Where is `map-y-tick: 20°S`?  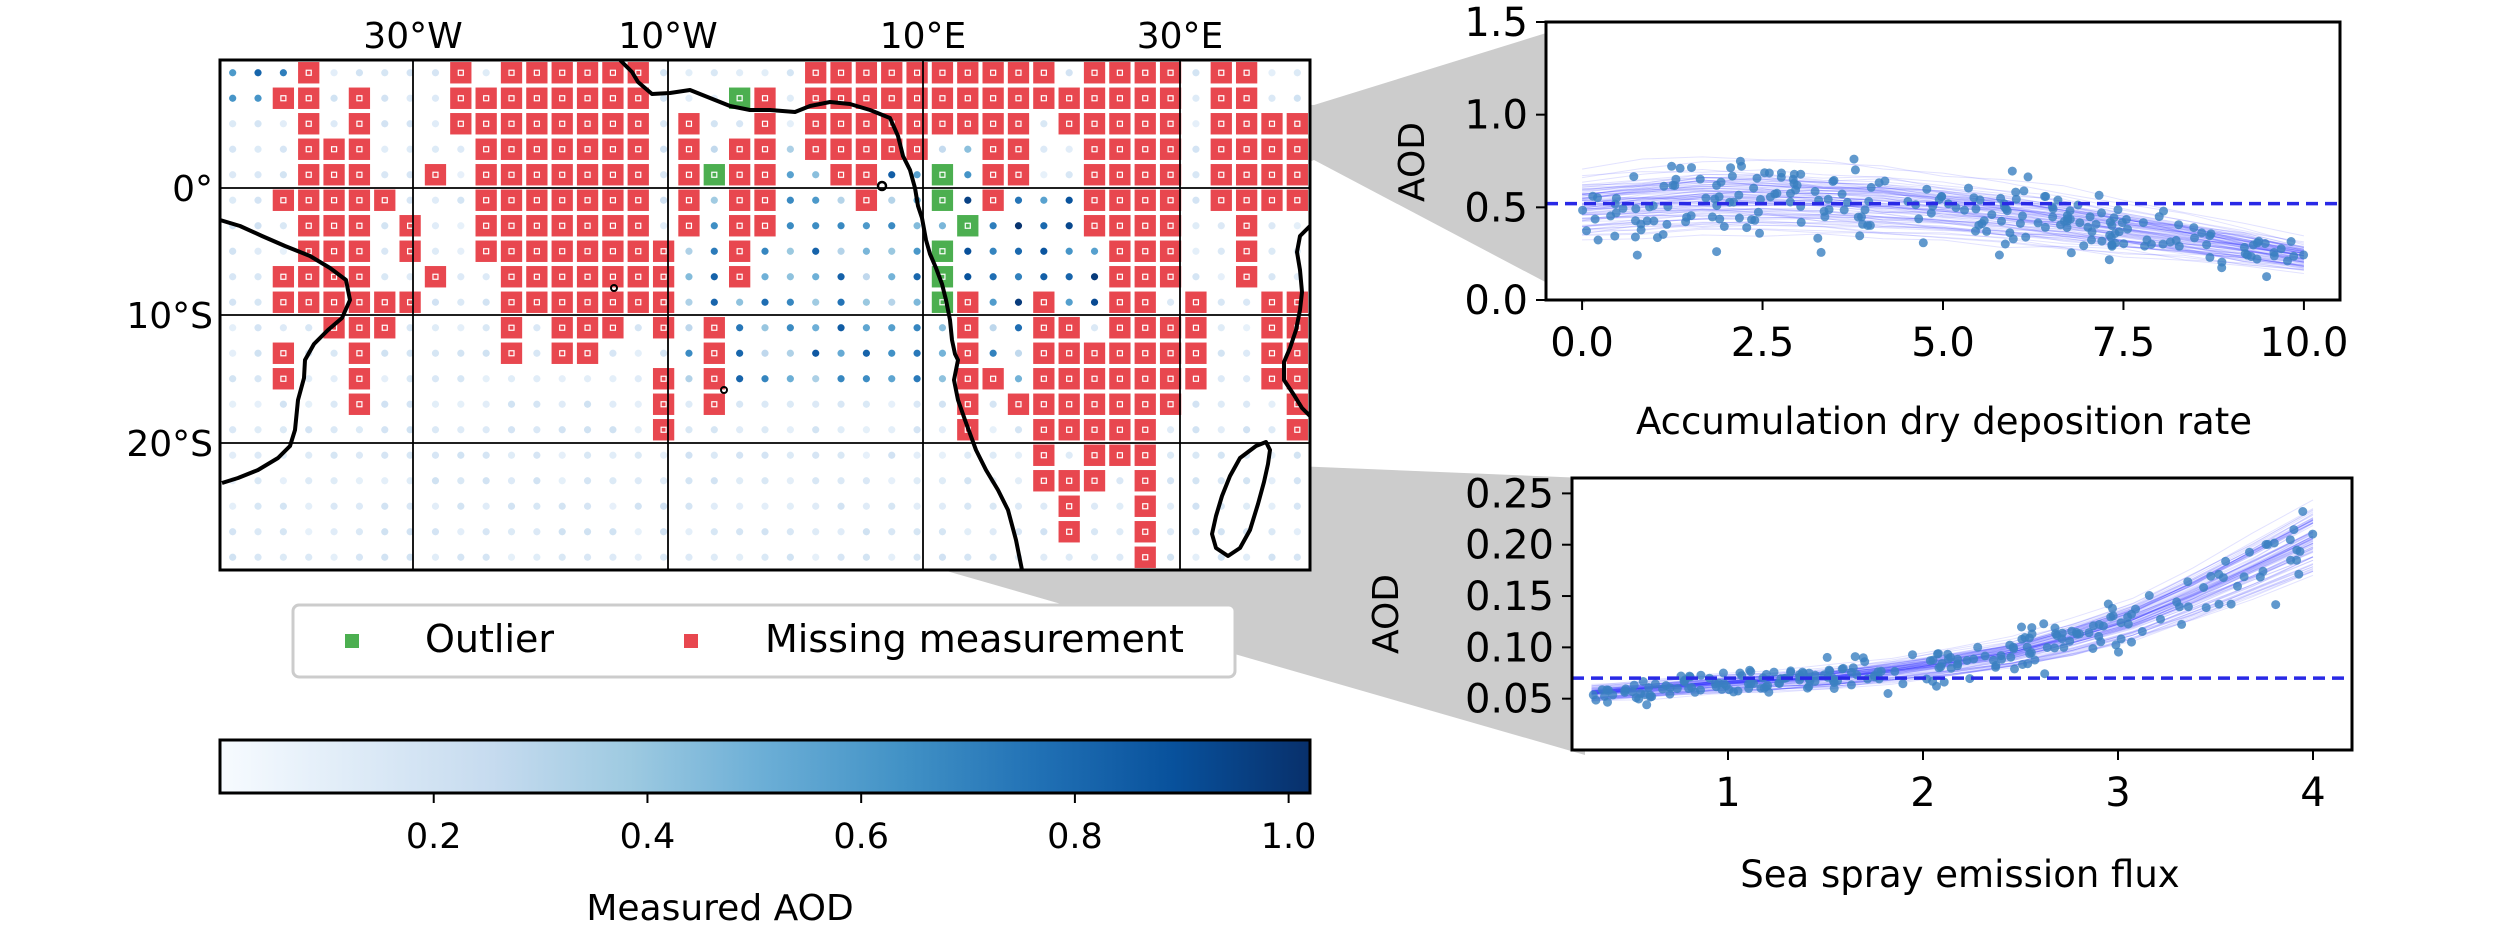 map-y-tick: 20°S is located at coordinates (169, 444).